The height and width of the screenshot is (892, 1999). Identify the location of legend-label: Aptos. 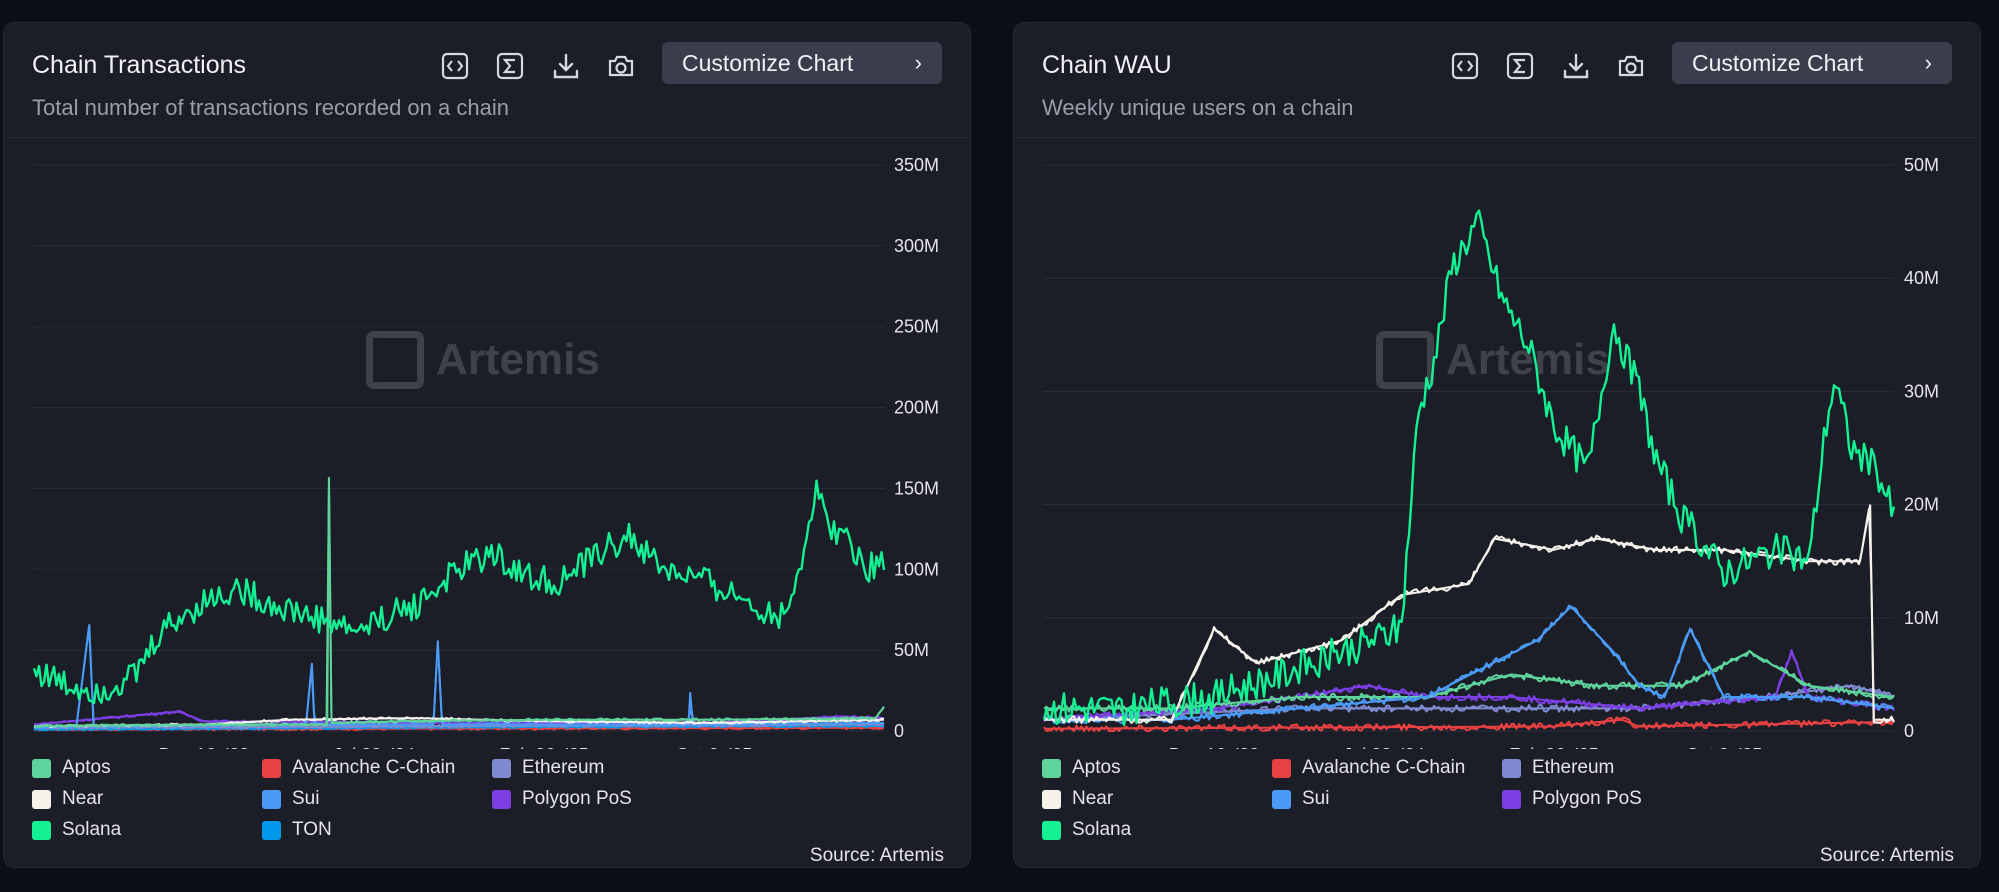
(1096, 767).